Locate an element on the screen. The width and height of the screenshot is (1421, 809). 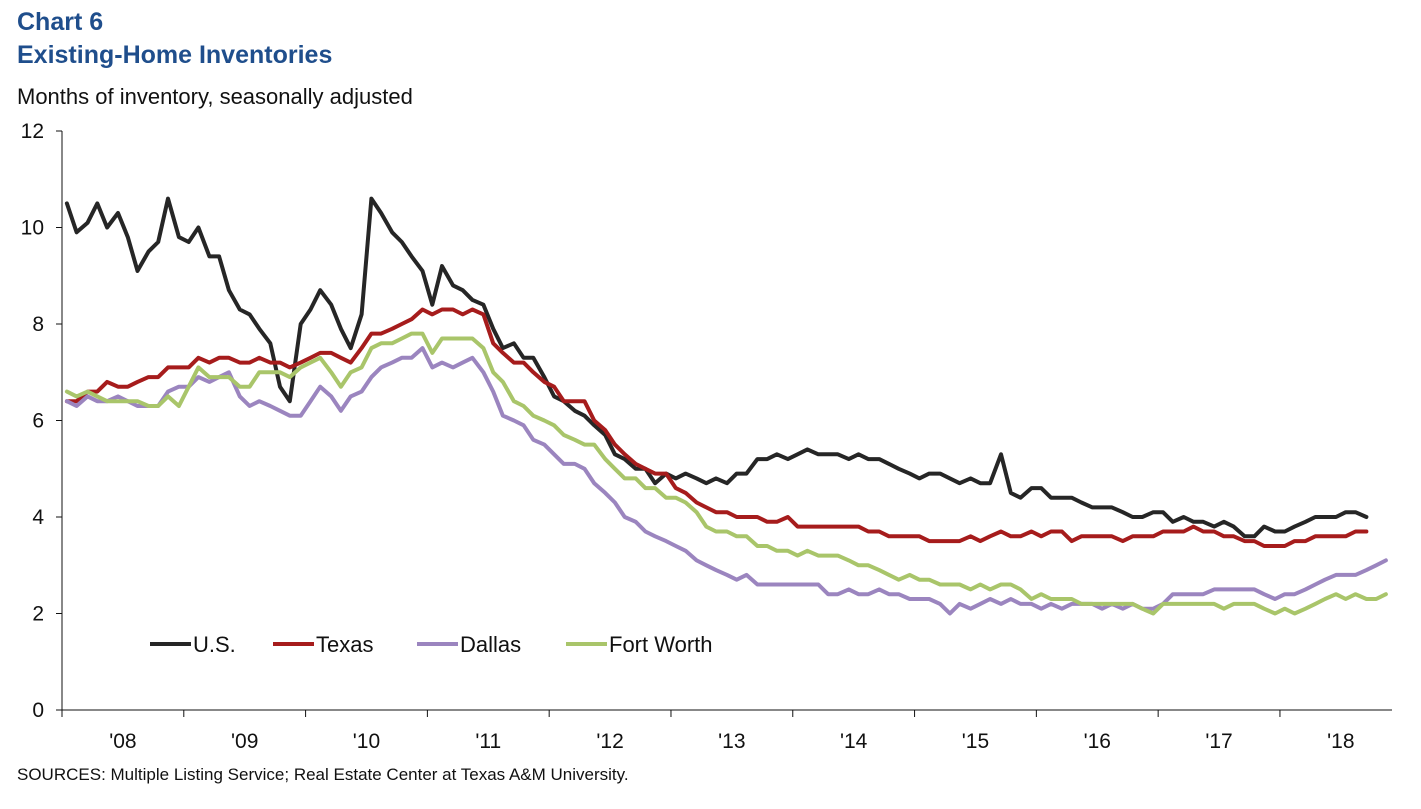
x-tick-label: '13 is located at coordinates (731, 741).